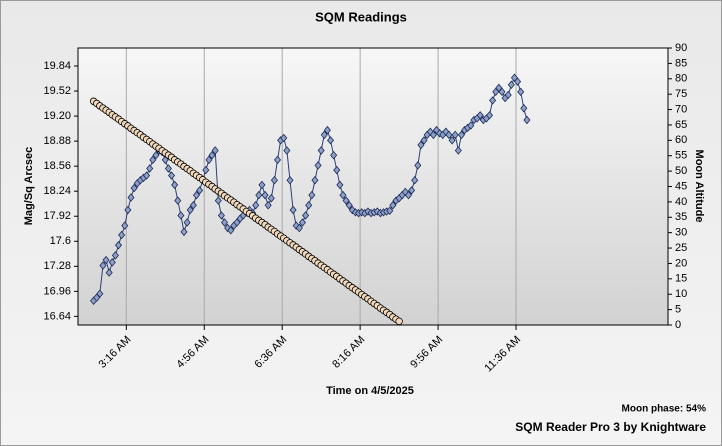 The height and width of the screenshot is (446, 722). What do you see at coordinates (681, 217) in the screenshot?
I see `y2-tick-label: 35` at bounding box center [681, 217].